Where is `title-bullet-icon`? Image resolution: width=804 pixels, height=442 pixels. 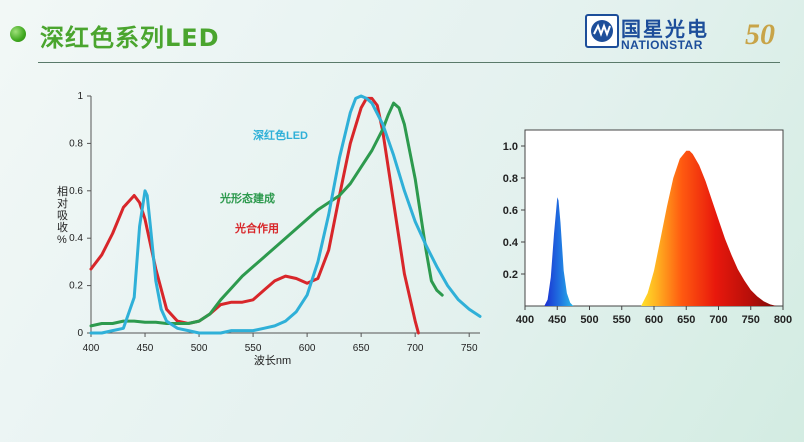
title-bullet-icon is located at coordinates (18, 34).